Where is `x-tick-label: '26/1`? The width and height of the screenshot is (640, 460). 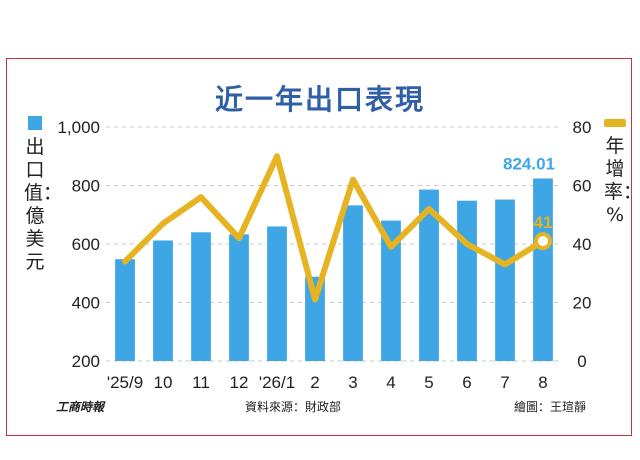 x-tick-label: '26/1 is located at coordinates (277, 382).